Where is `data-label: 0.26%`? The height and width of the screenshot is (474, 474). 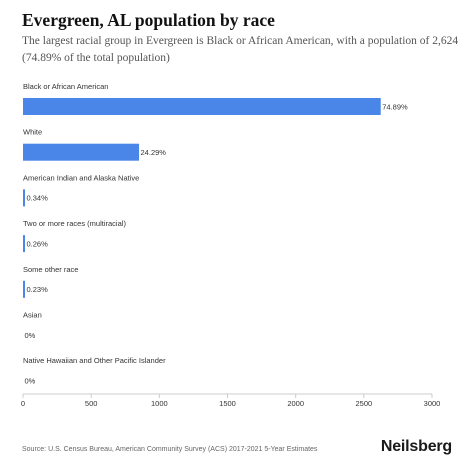 data-label: 0.26% is located at coordinates (38, 243).